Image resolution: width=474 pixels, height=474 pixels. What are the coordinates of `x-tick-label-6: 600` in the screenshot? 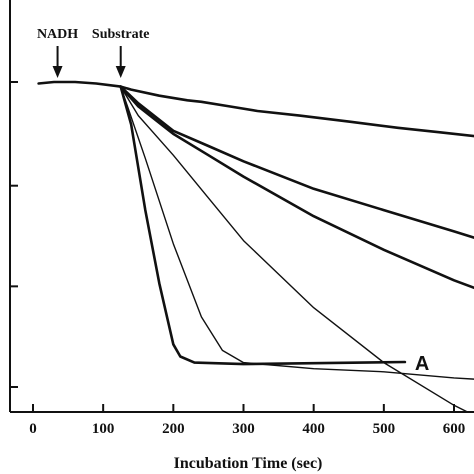 It's located at (454, 429).